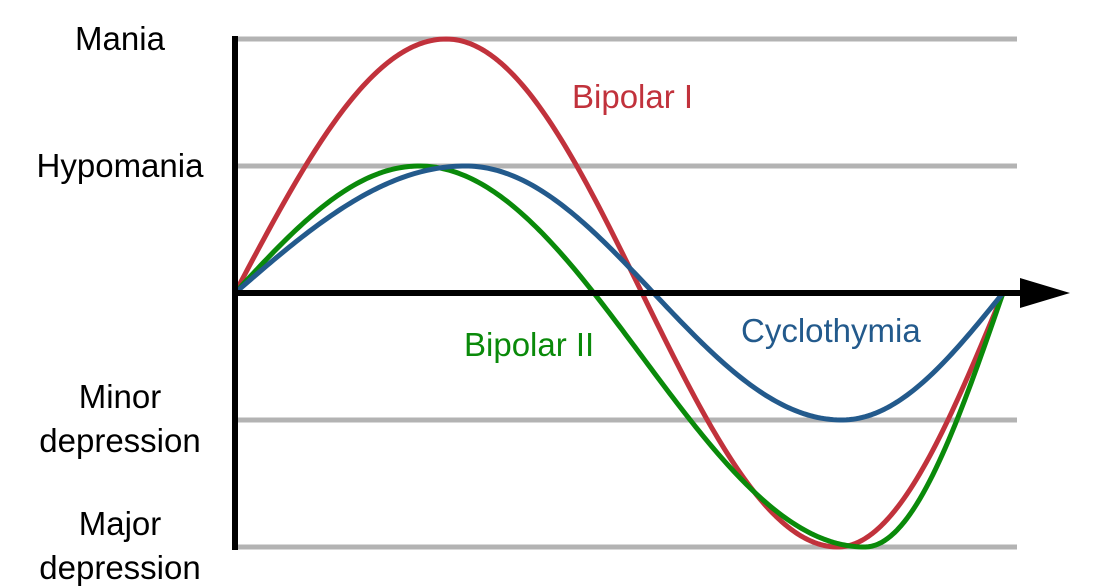 Image resolution: width=1100 pixels, height=587 pixels. What do you see at coordinates (120, 523) in the screenshot?
I see `level-label-line: Major` at bounding box center [120, 523].